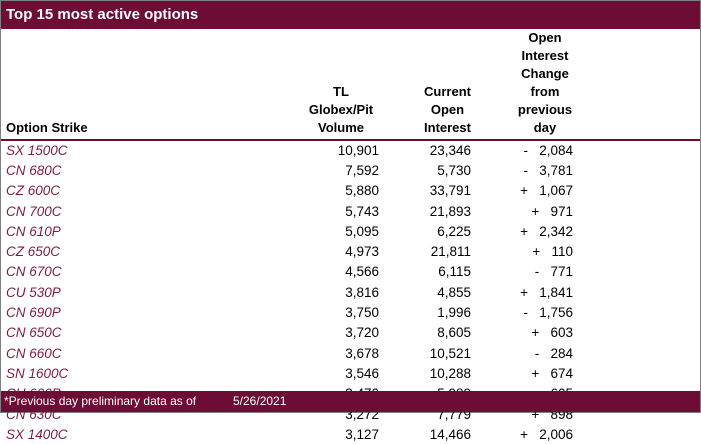 The width and height of the screenshot is (701, 444). What do you see at coordinates (350, 15) in the screenshot?
I see `table-title-bar: Top 15 most active options` at bounding box center [350, 15].